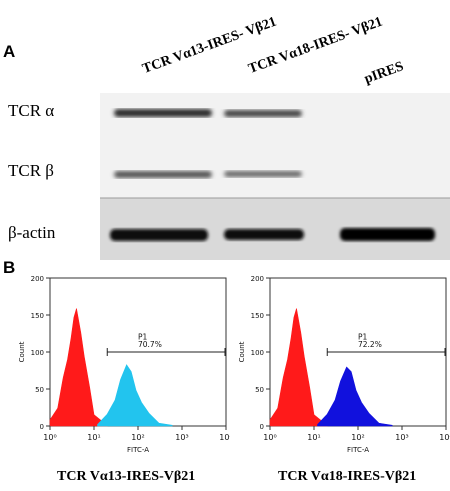 Image resolution: width=450 pixels, height=491 pixels. What do you see at coordinates (263, 113) in the screenshot?
I see `band-tcr-alpha-lane2` at bounding box center [263, 113].